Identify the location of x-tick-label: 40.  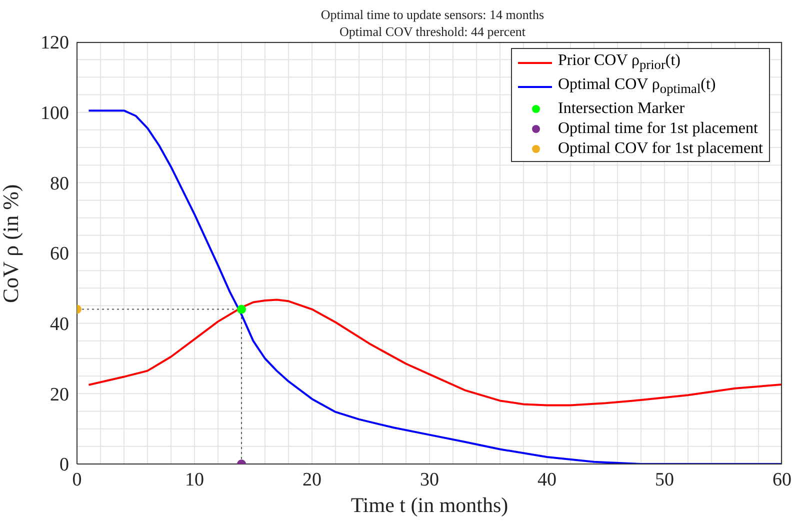
(547, 479).